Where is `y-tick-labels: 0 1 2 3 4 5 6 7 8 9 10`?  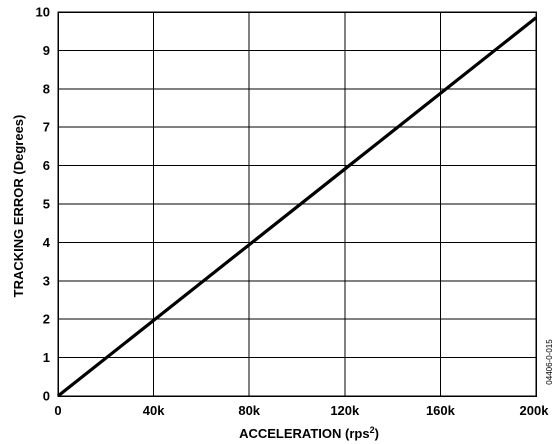 y-tick-labels: 0 1 2 3 4 5 6 7 8 9 10 is located at coordinates (43, 204).